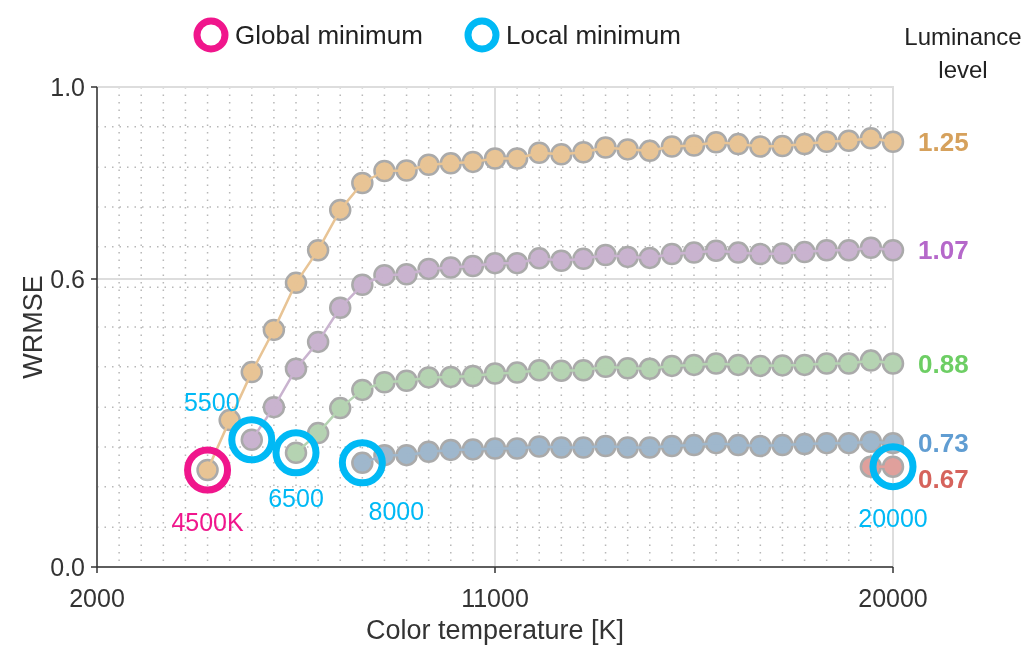  What do you see at coordinates (97, 598) in the screenshot?
I see `x-tick-label: 2000` at bounding box center [97, 598].